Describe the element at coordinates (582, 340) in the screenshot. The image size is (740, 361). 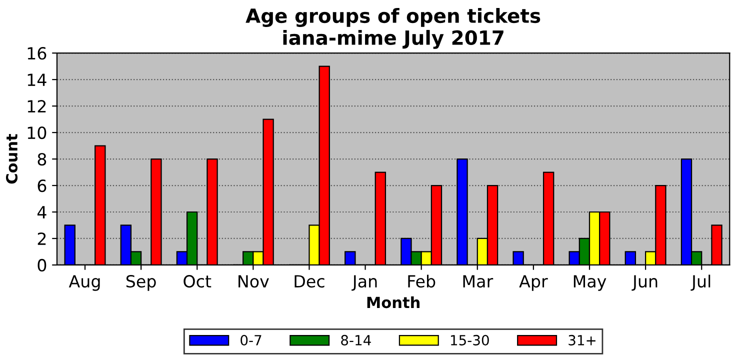
I see `legend-label: 31+` at that location.